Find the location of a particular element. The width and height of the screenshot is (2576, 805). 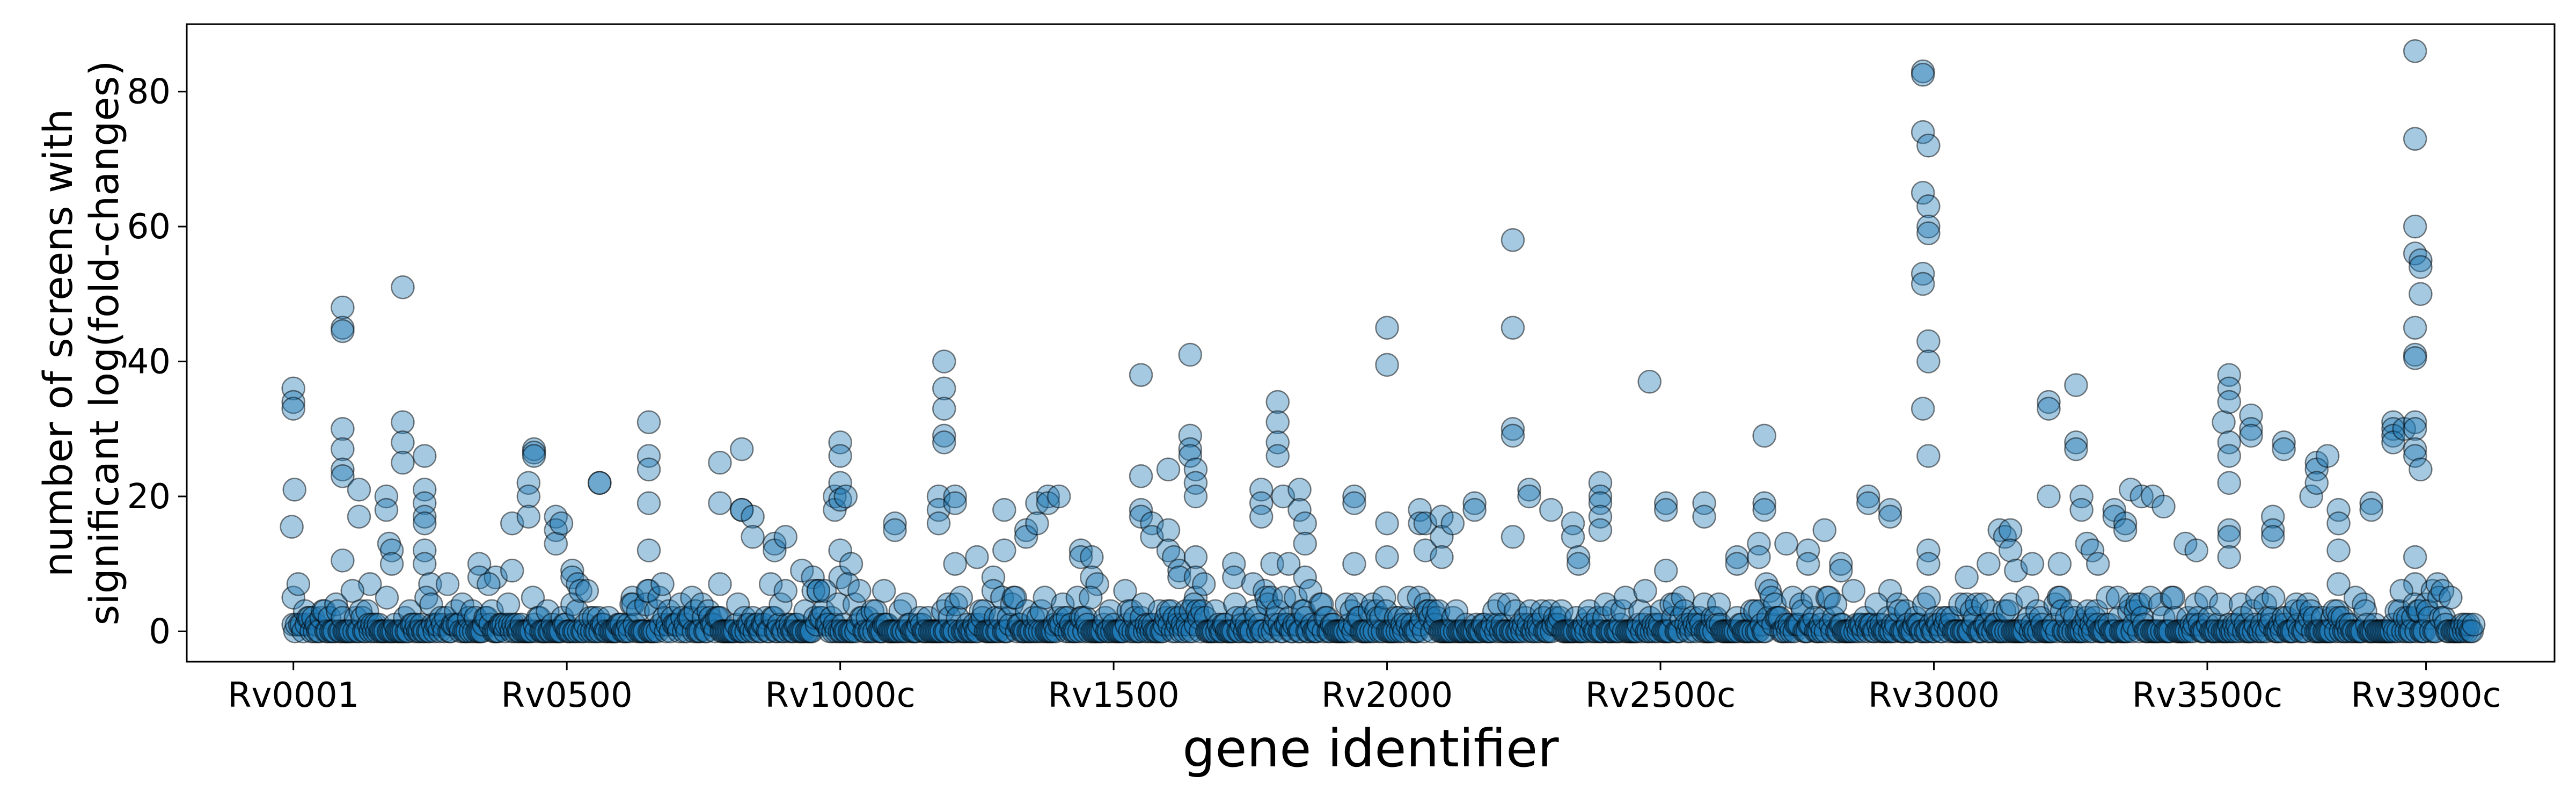

y-tick-label: 0 is located at coordinates (160, 632).